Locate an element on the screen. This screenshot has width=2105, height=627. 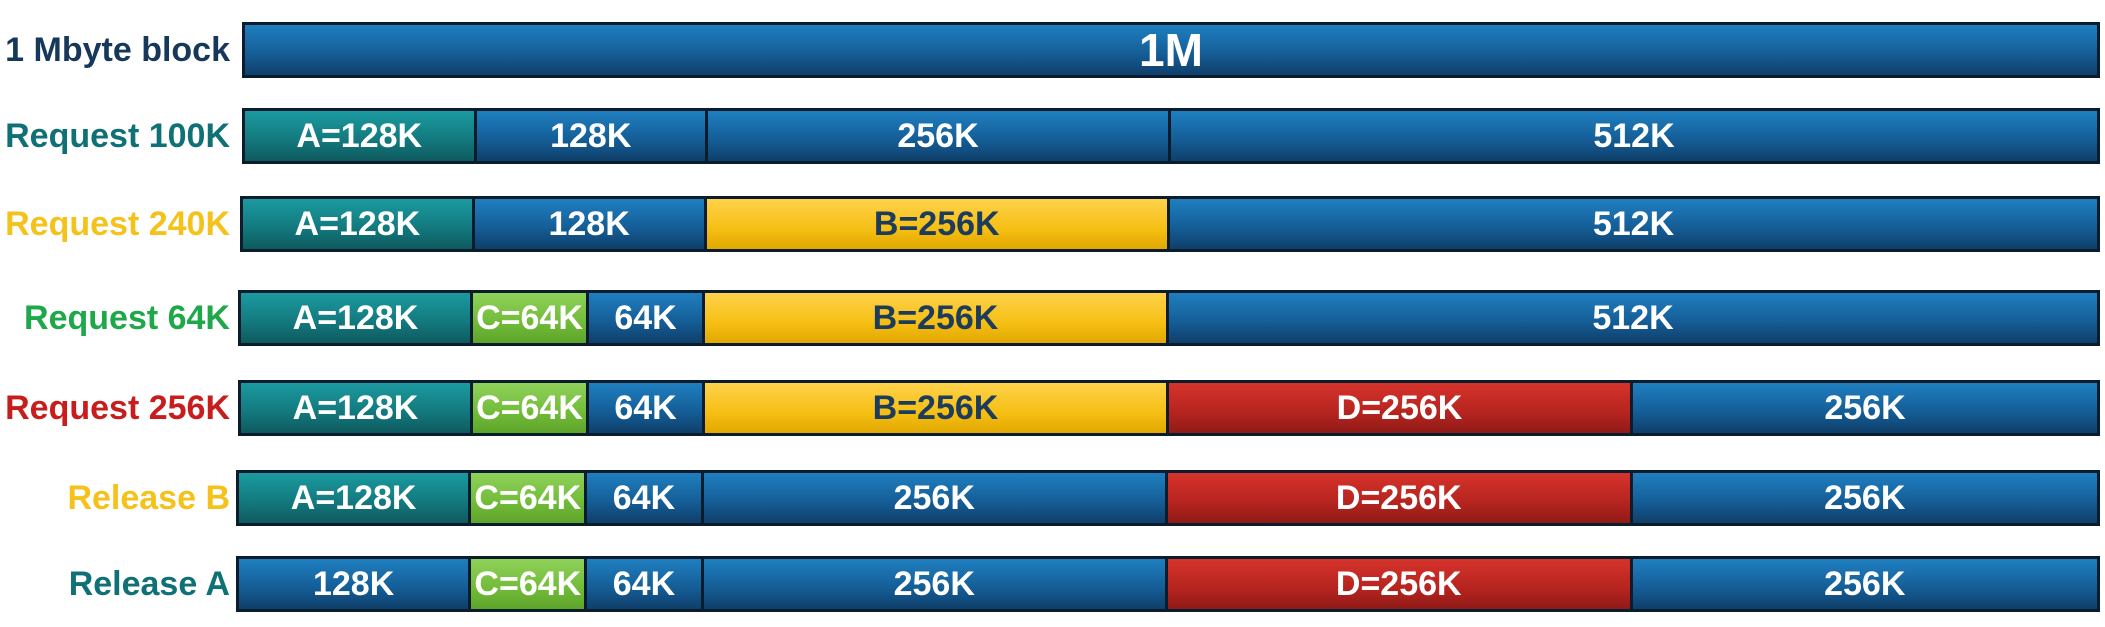
memory-bar: A=128K 128K 256K 512K is located at coordinates (1171, 136).